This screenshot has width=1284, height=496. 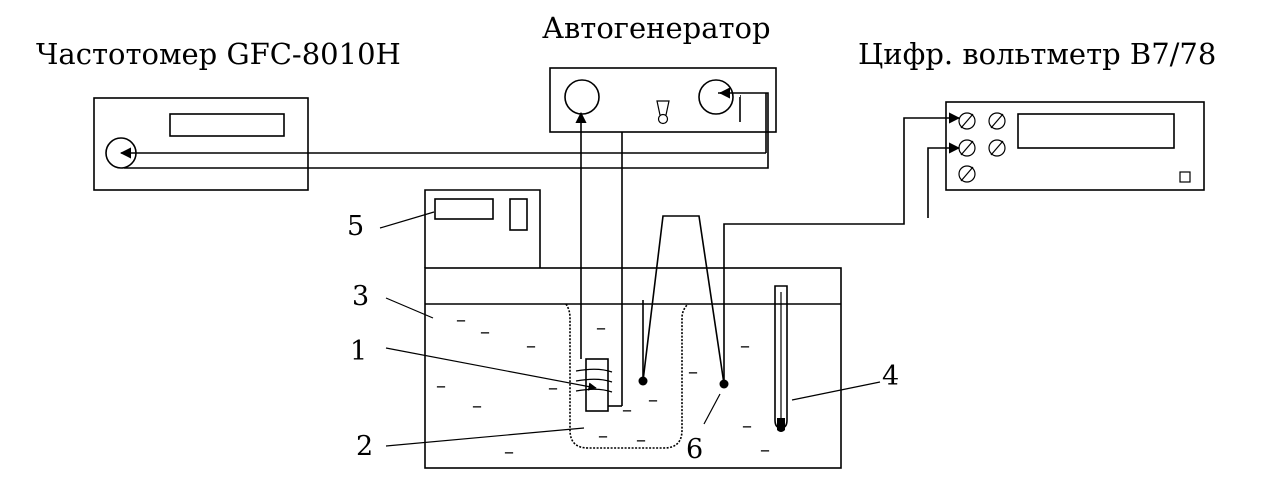 I want to click on liquid-marks: – – – – – – – – – – – – – – – –, so click(x=603, y=385).